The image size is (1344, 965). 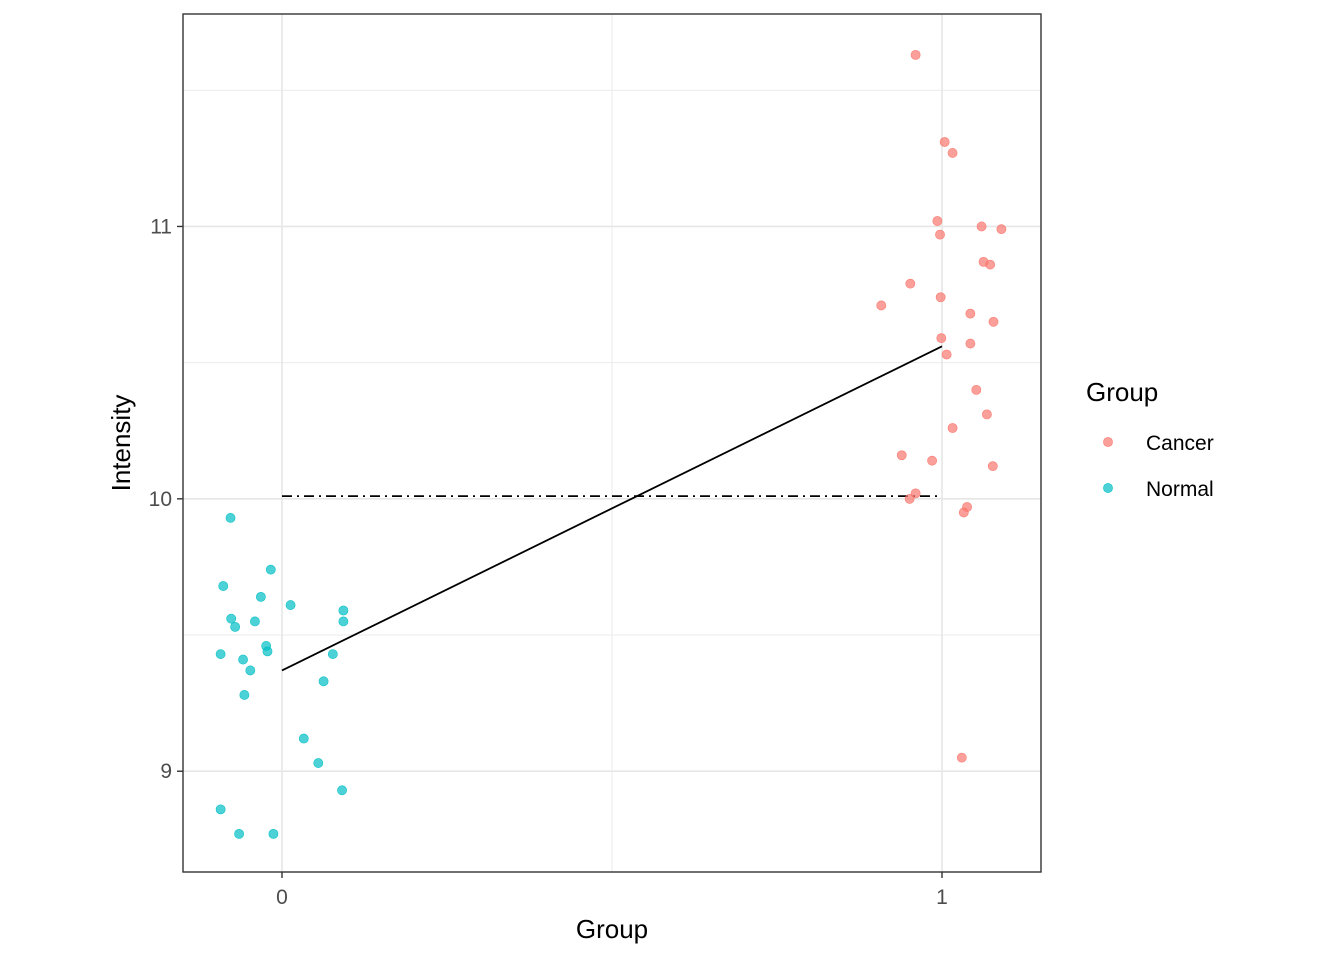 I want to click on legend-label-normal: Normal, so click(x=1180, y=489).